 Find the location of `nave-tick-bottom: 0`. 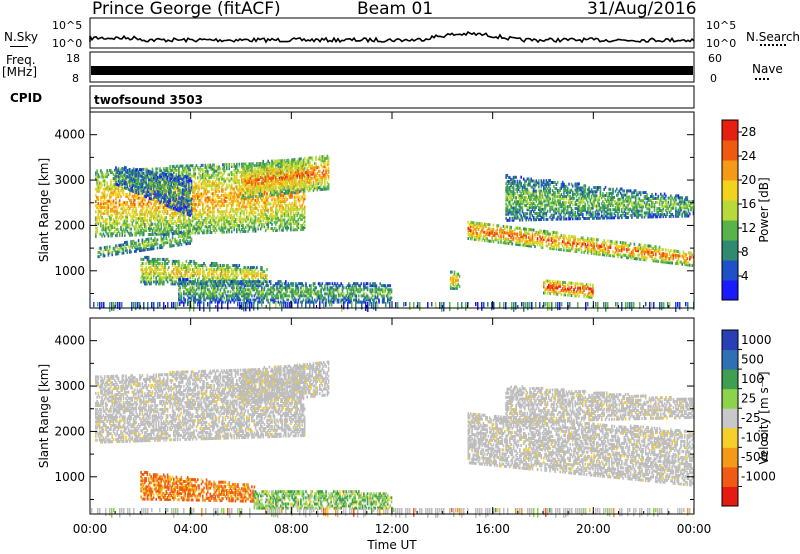

nave-tick-bottom: 0 is located at coordinates (713, 78).